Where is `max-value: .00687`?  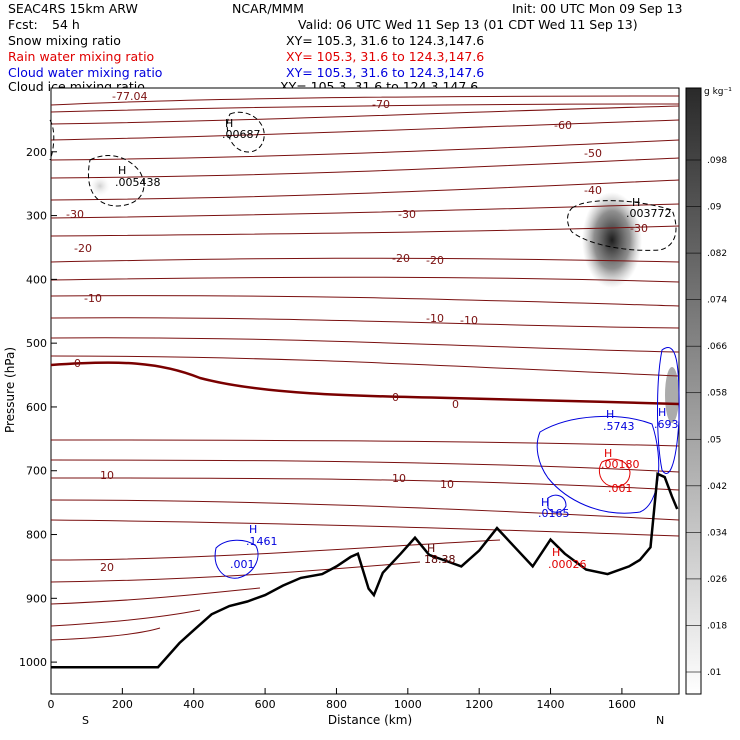
max-value: .00687 is located at coordinates (241, 134).